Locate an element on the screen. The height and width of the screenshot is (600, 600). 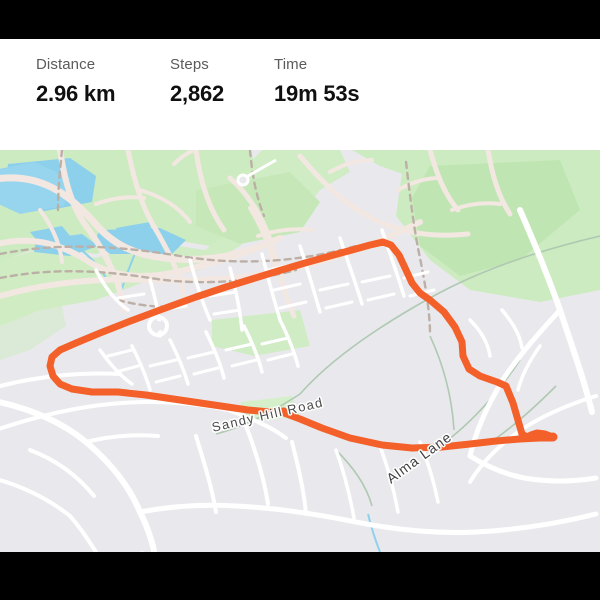
stat-time-label: Time is located at coordinates (291, 64).